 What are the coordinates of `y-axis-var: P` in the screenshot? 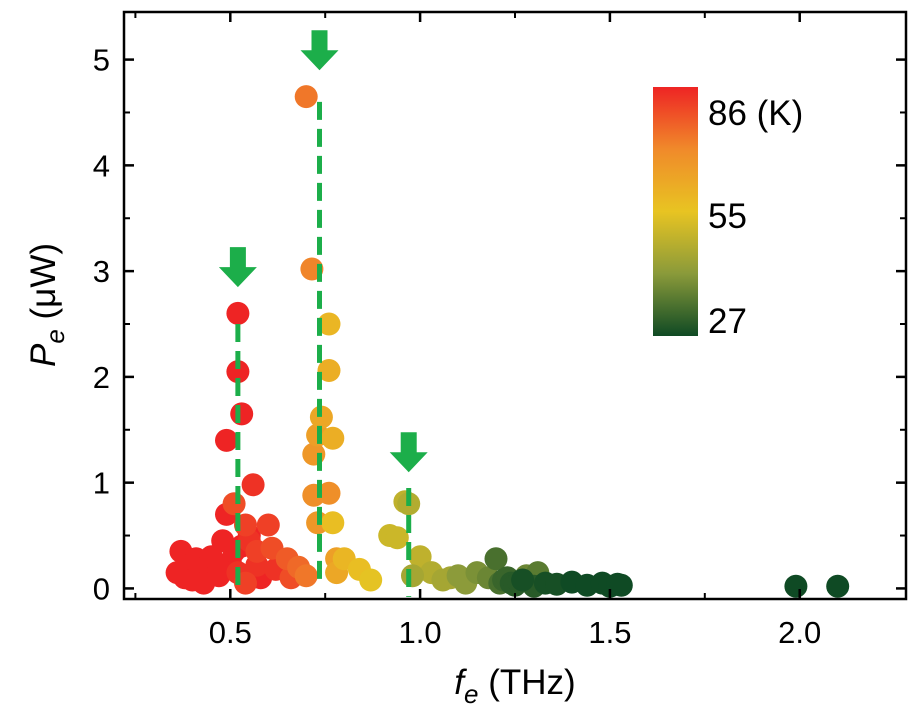 It's located at (43, 355).